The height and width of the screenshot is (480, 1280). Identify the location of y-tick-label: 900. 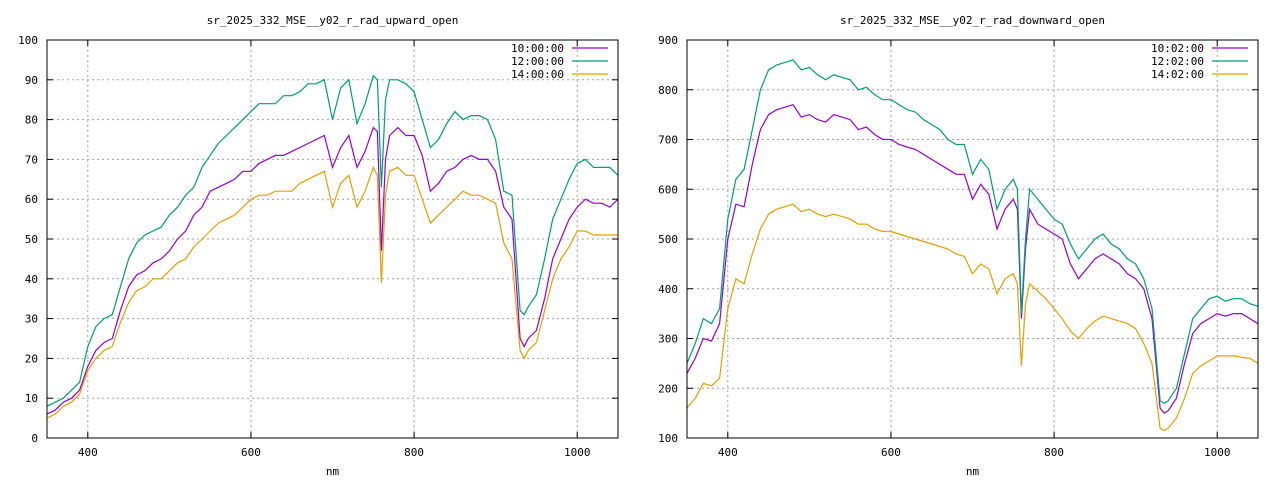
(668, 40).